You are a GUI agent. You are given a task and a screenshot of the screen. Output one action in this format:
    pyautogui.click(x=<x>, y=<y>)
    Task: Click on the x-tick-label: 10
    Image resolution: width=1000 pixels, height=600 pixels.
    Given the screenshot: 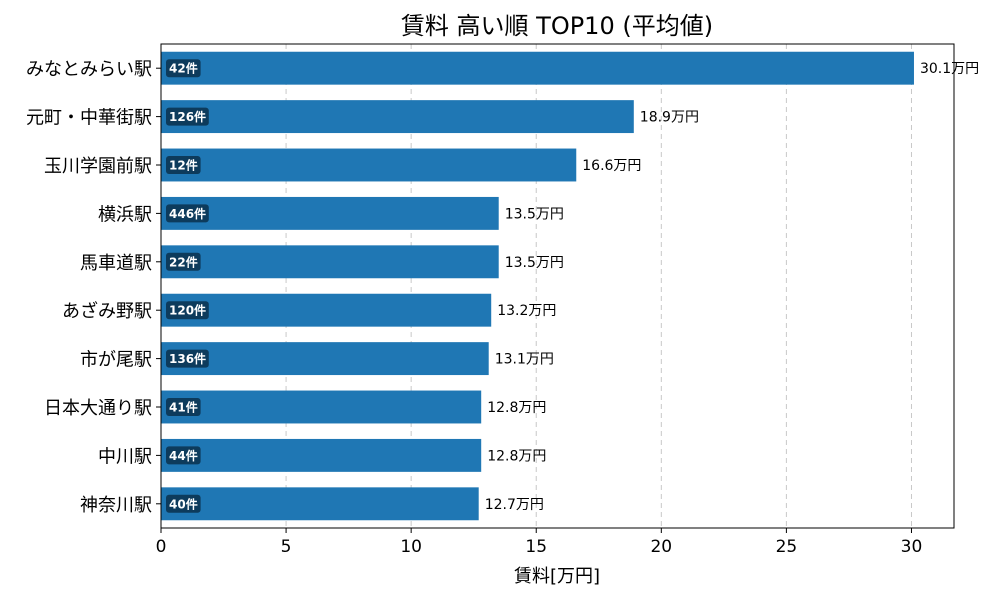 What is the action you would take?
    pyautogui.click(x=411, y=547)
    